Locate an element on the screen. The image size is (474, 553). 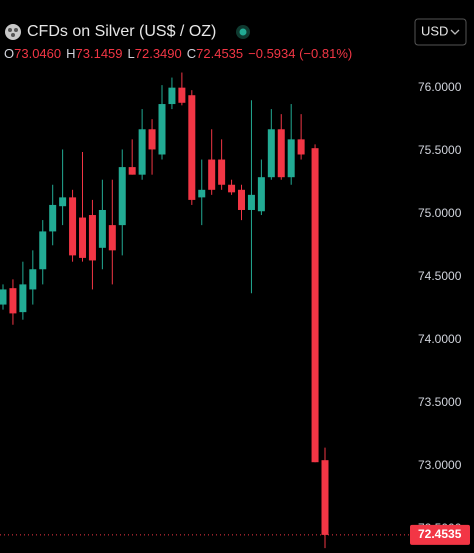
status-dot is located at coordinates (243, 32).